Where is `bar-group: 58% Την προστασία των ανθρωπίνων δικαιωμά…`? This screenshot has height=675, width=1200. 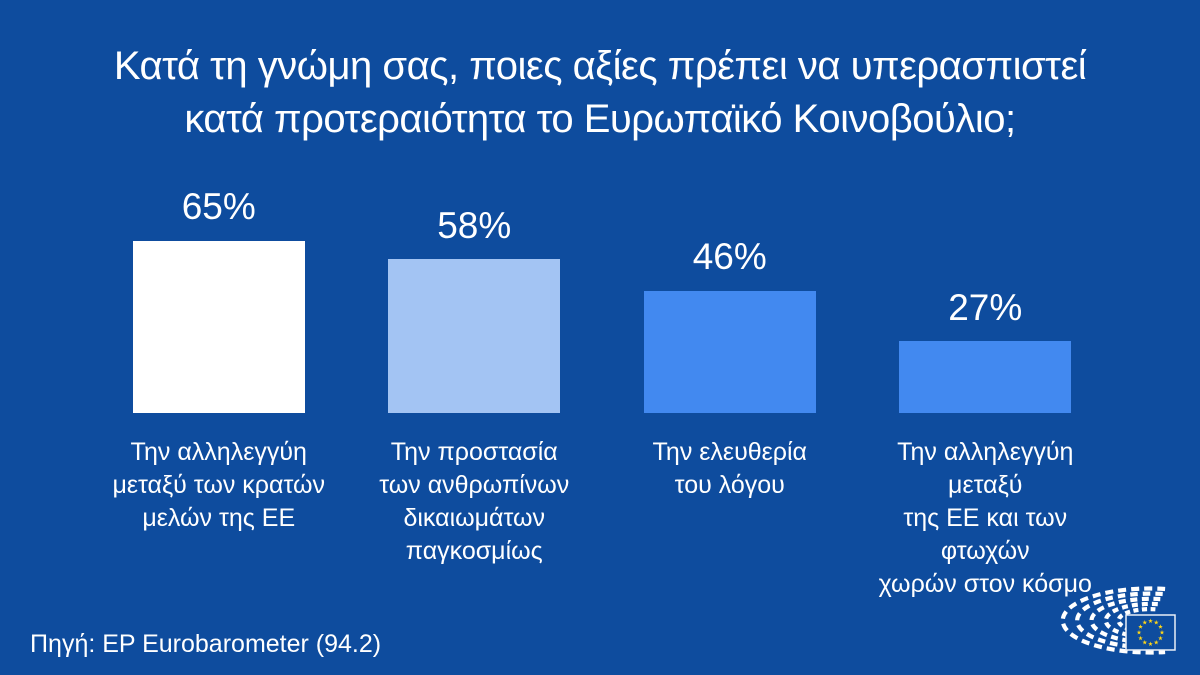
bar-group: 58% Την προστασία των ανθρωπίνων δικαιωμά… is located at coordinates (475, 387).